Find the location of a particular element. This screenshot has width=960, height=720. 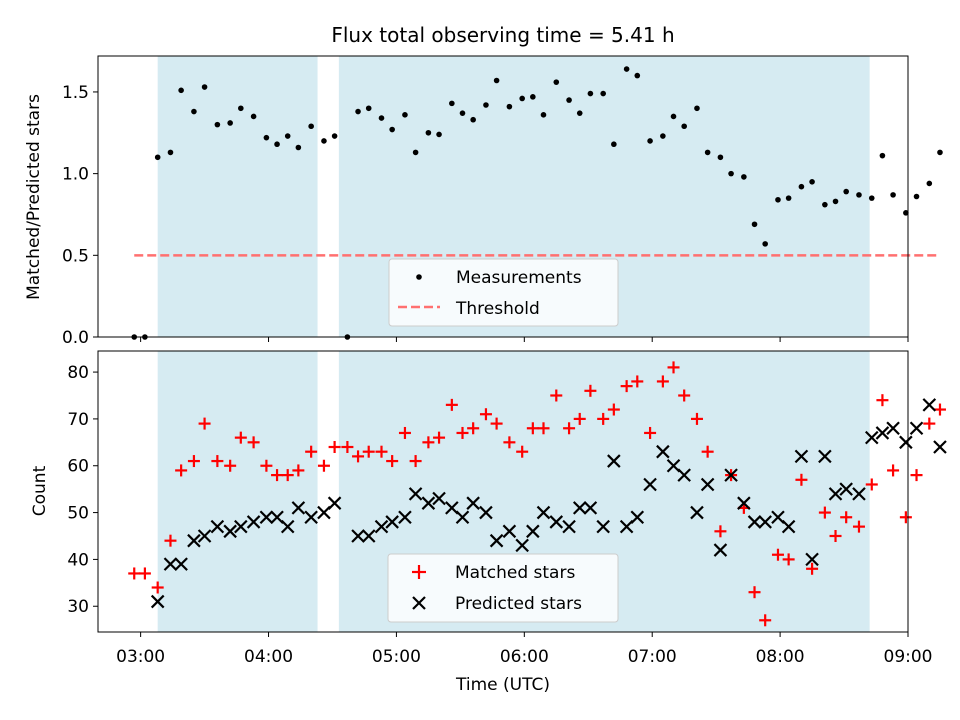

count-xtick-label: 07:00 is located at coordinates (652, 657).